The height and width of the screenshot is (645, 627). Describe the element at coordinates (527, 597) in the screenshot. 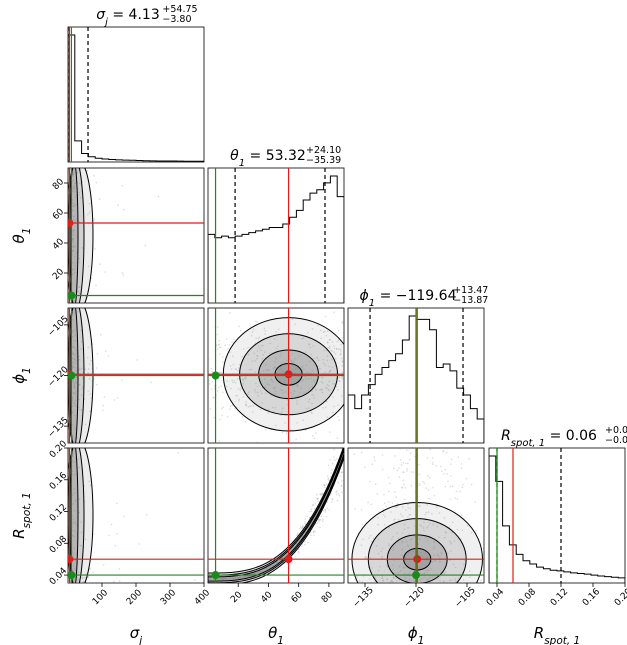

I see `x-tick-label: 0.08` at that location.